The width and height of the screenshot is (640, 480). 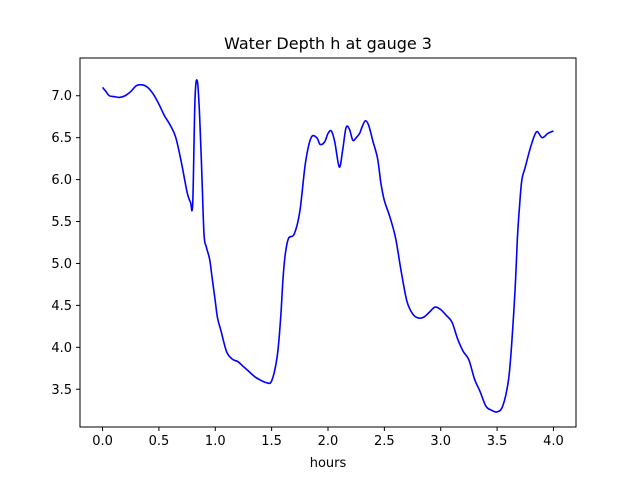 I want to click on x-tick-label: 1.5, so click(x=271, y=441).